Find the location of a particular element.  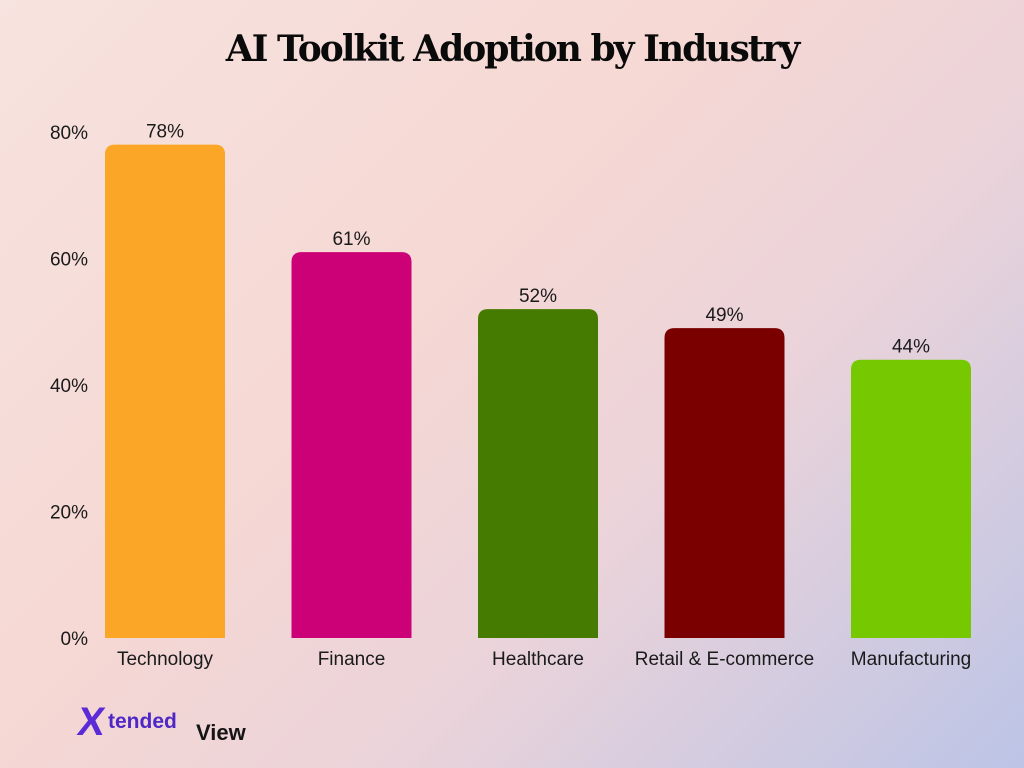

y-tick-label: 60% is located at coordinates (69, 260).